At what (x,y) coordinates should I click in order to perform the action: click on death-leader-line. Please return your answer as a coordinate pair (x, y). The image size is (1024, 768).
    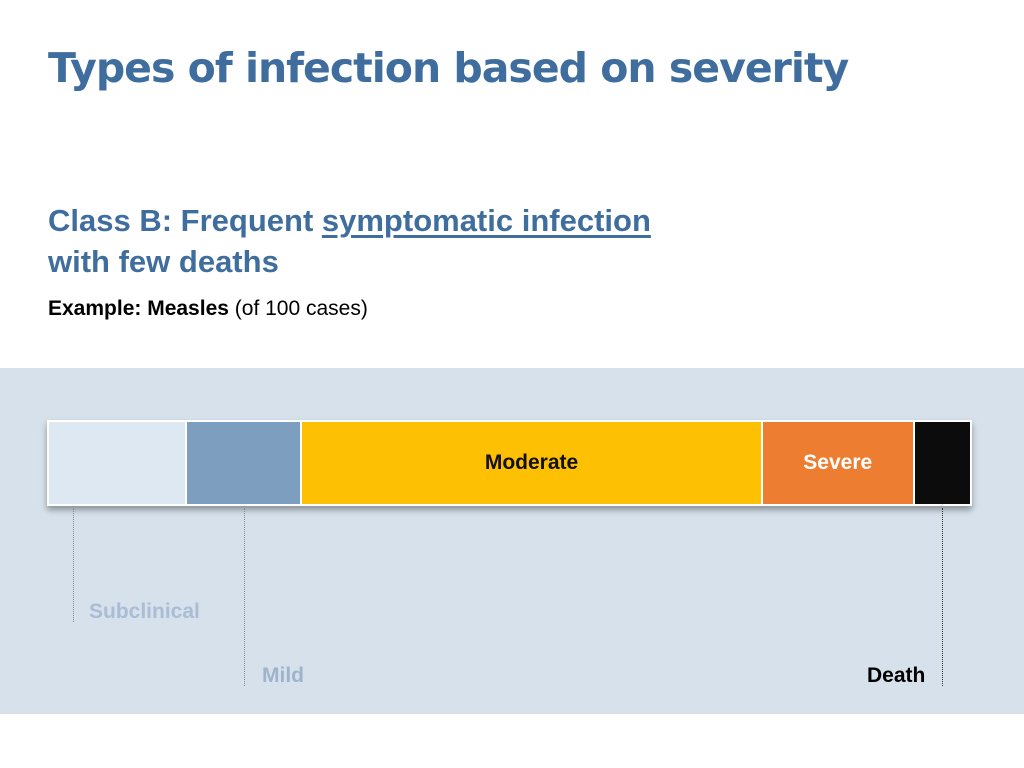
    Looking at the image, I should click on (942, 597).